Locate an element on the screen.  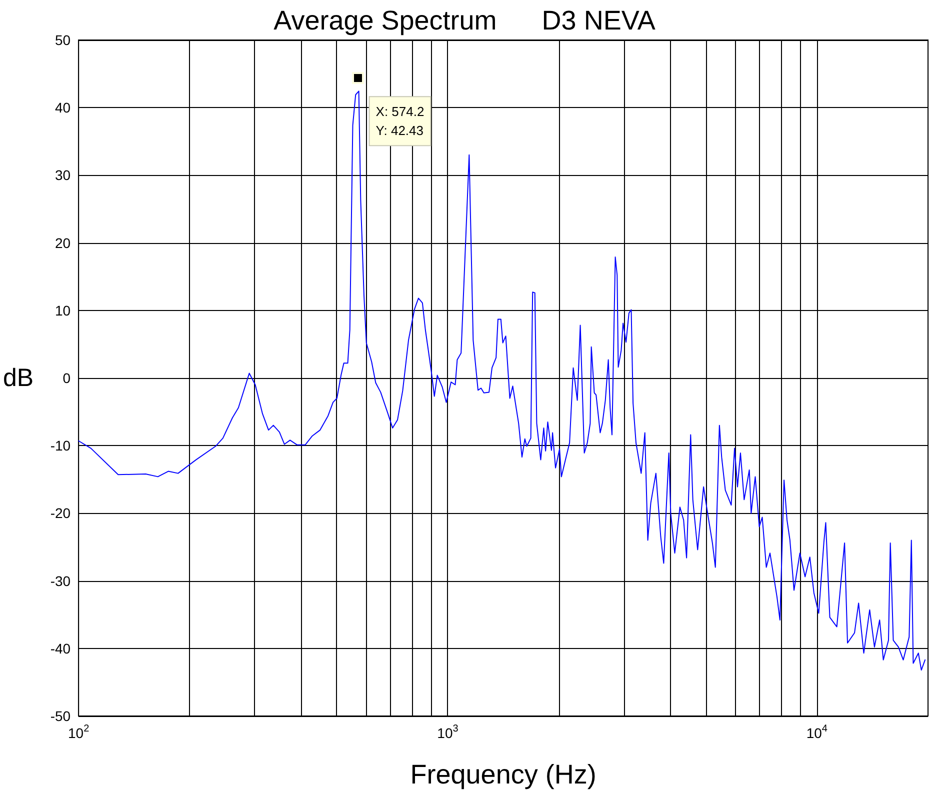
y-tick-label: -30 is located at coordinates (60, 580).